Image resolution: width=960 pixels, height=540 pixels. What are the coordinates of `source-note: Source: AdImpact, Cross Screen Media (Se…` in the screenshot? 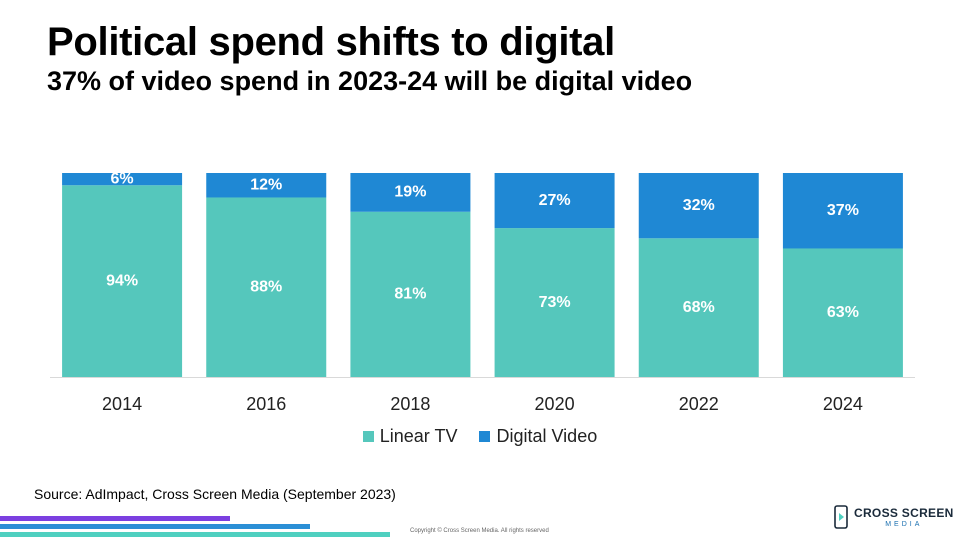 It's located at (215, 494).